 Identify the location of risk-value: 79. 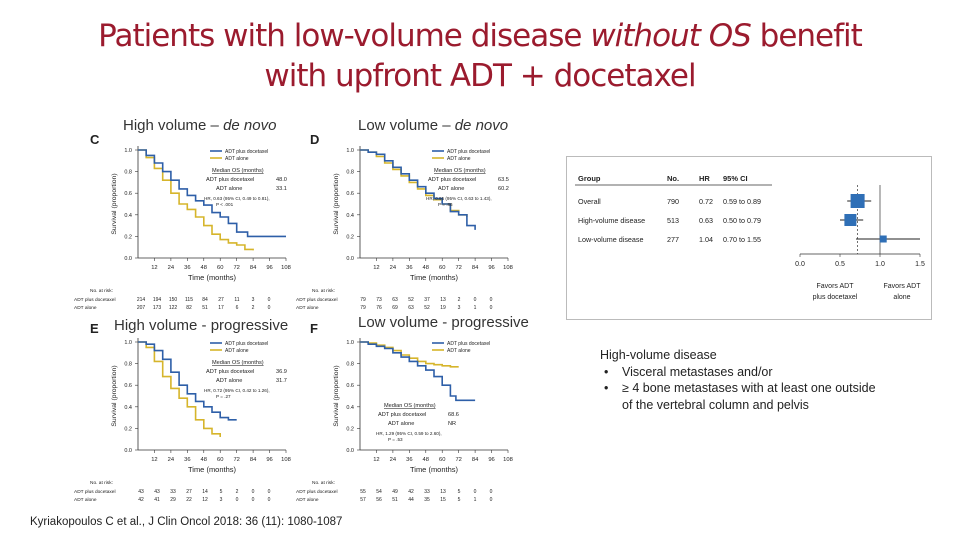
(363, 300).